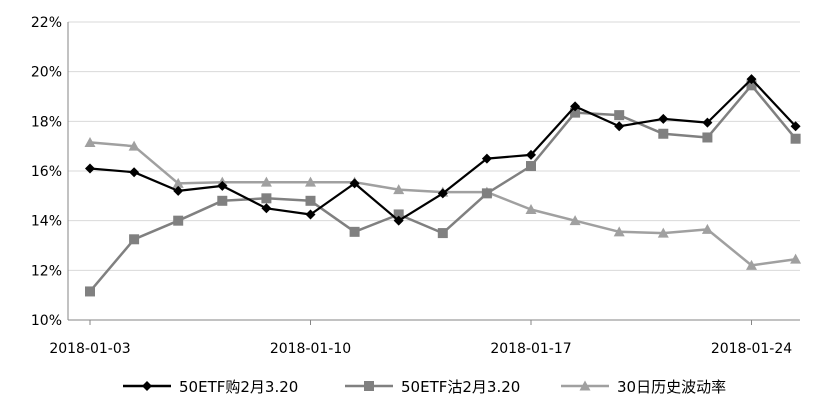  Describe the element at coordinates (671, 387) in the screenshot. I see `legend-label: 30日历史波动率` at that location.